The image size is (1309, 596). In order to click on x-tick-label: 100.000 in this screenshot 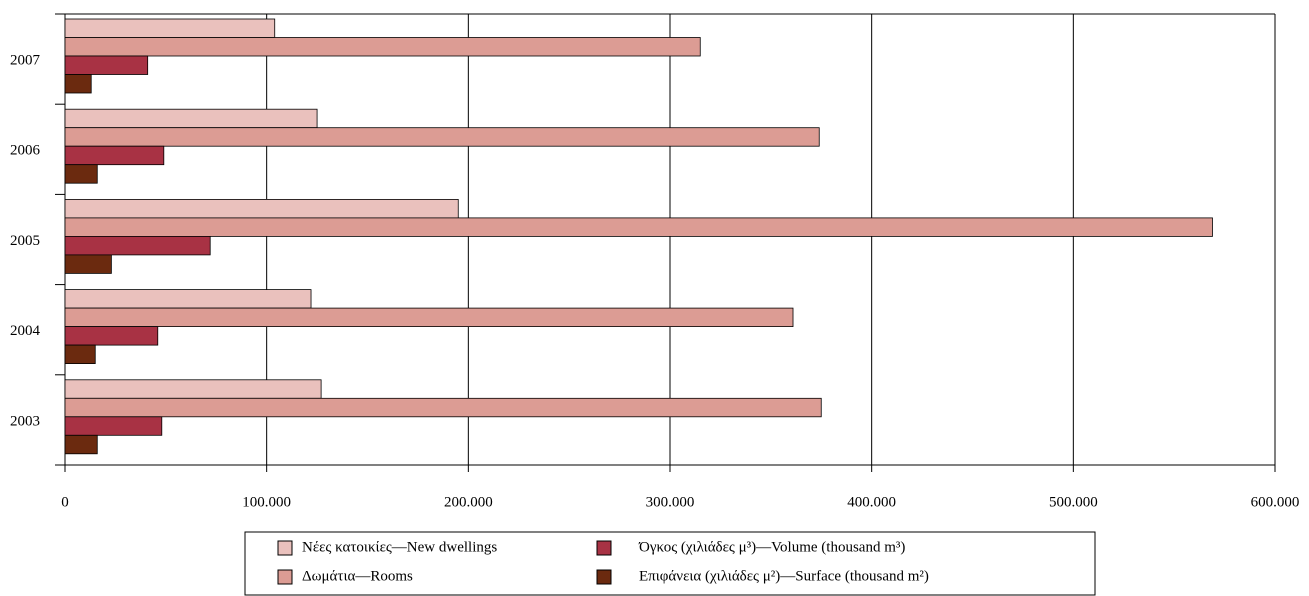, I will do `click(266, 502)`.